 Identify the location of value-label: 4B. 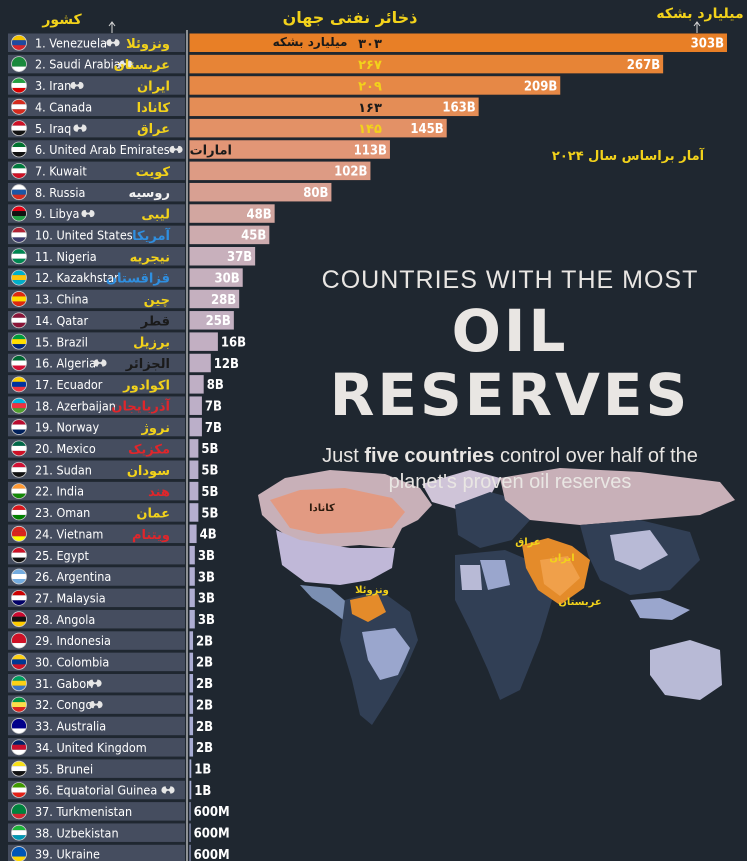
(208, 535).